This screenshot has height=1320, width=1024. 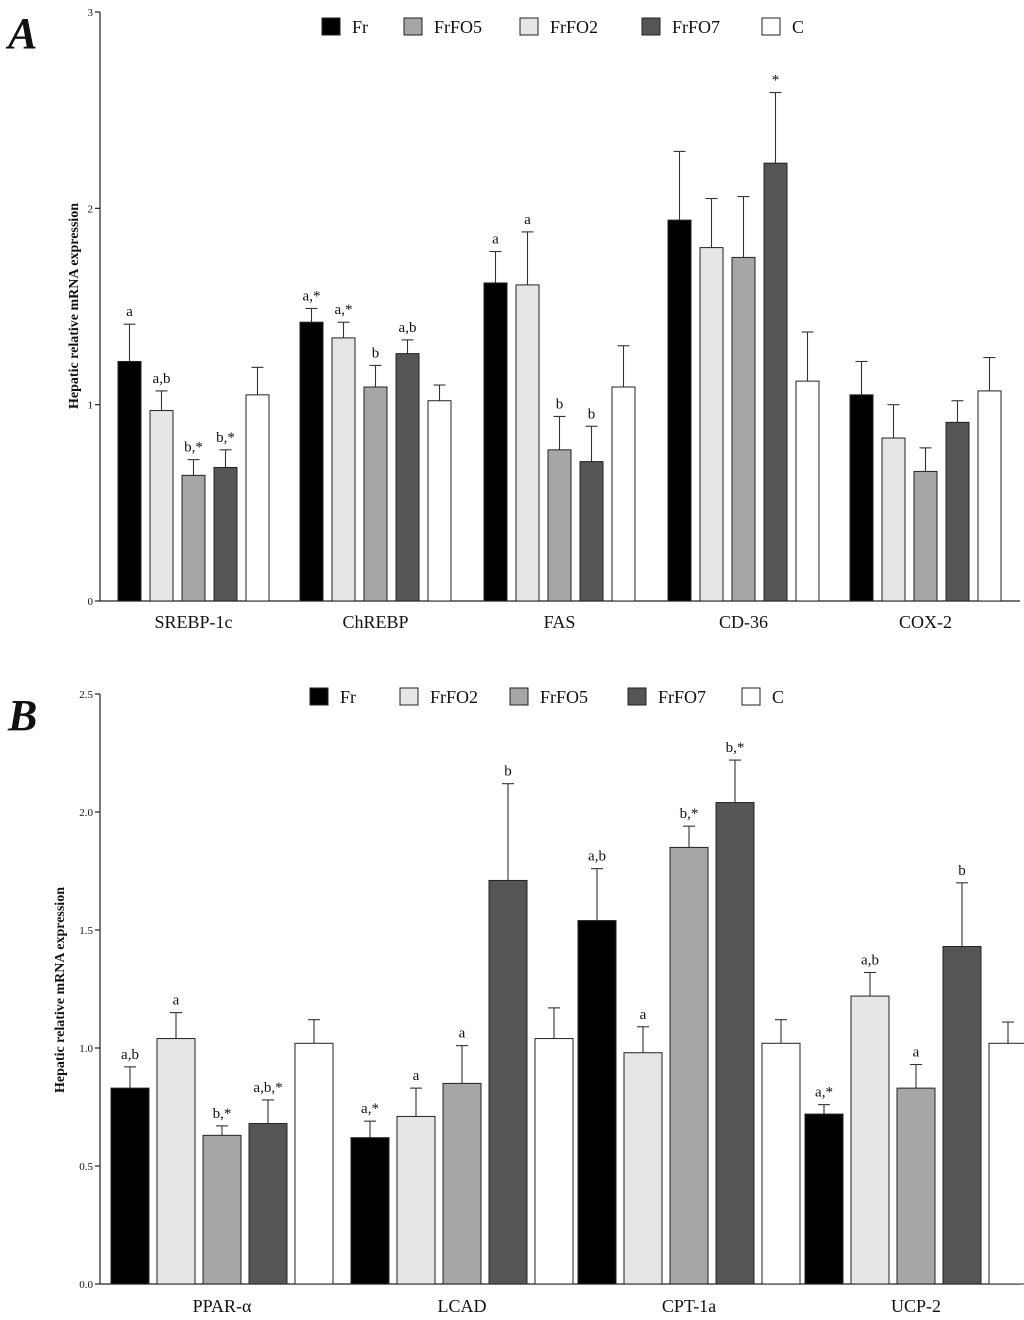 What do you see at coordinates (22, 715) in the screenshot?
I see `panel-b-letter: B` at bounding box center [22, 715].